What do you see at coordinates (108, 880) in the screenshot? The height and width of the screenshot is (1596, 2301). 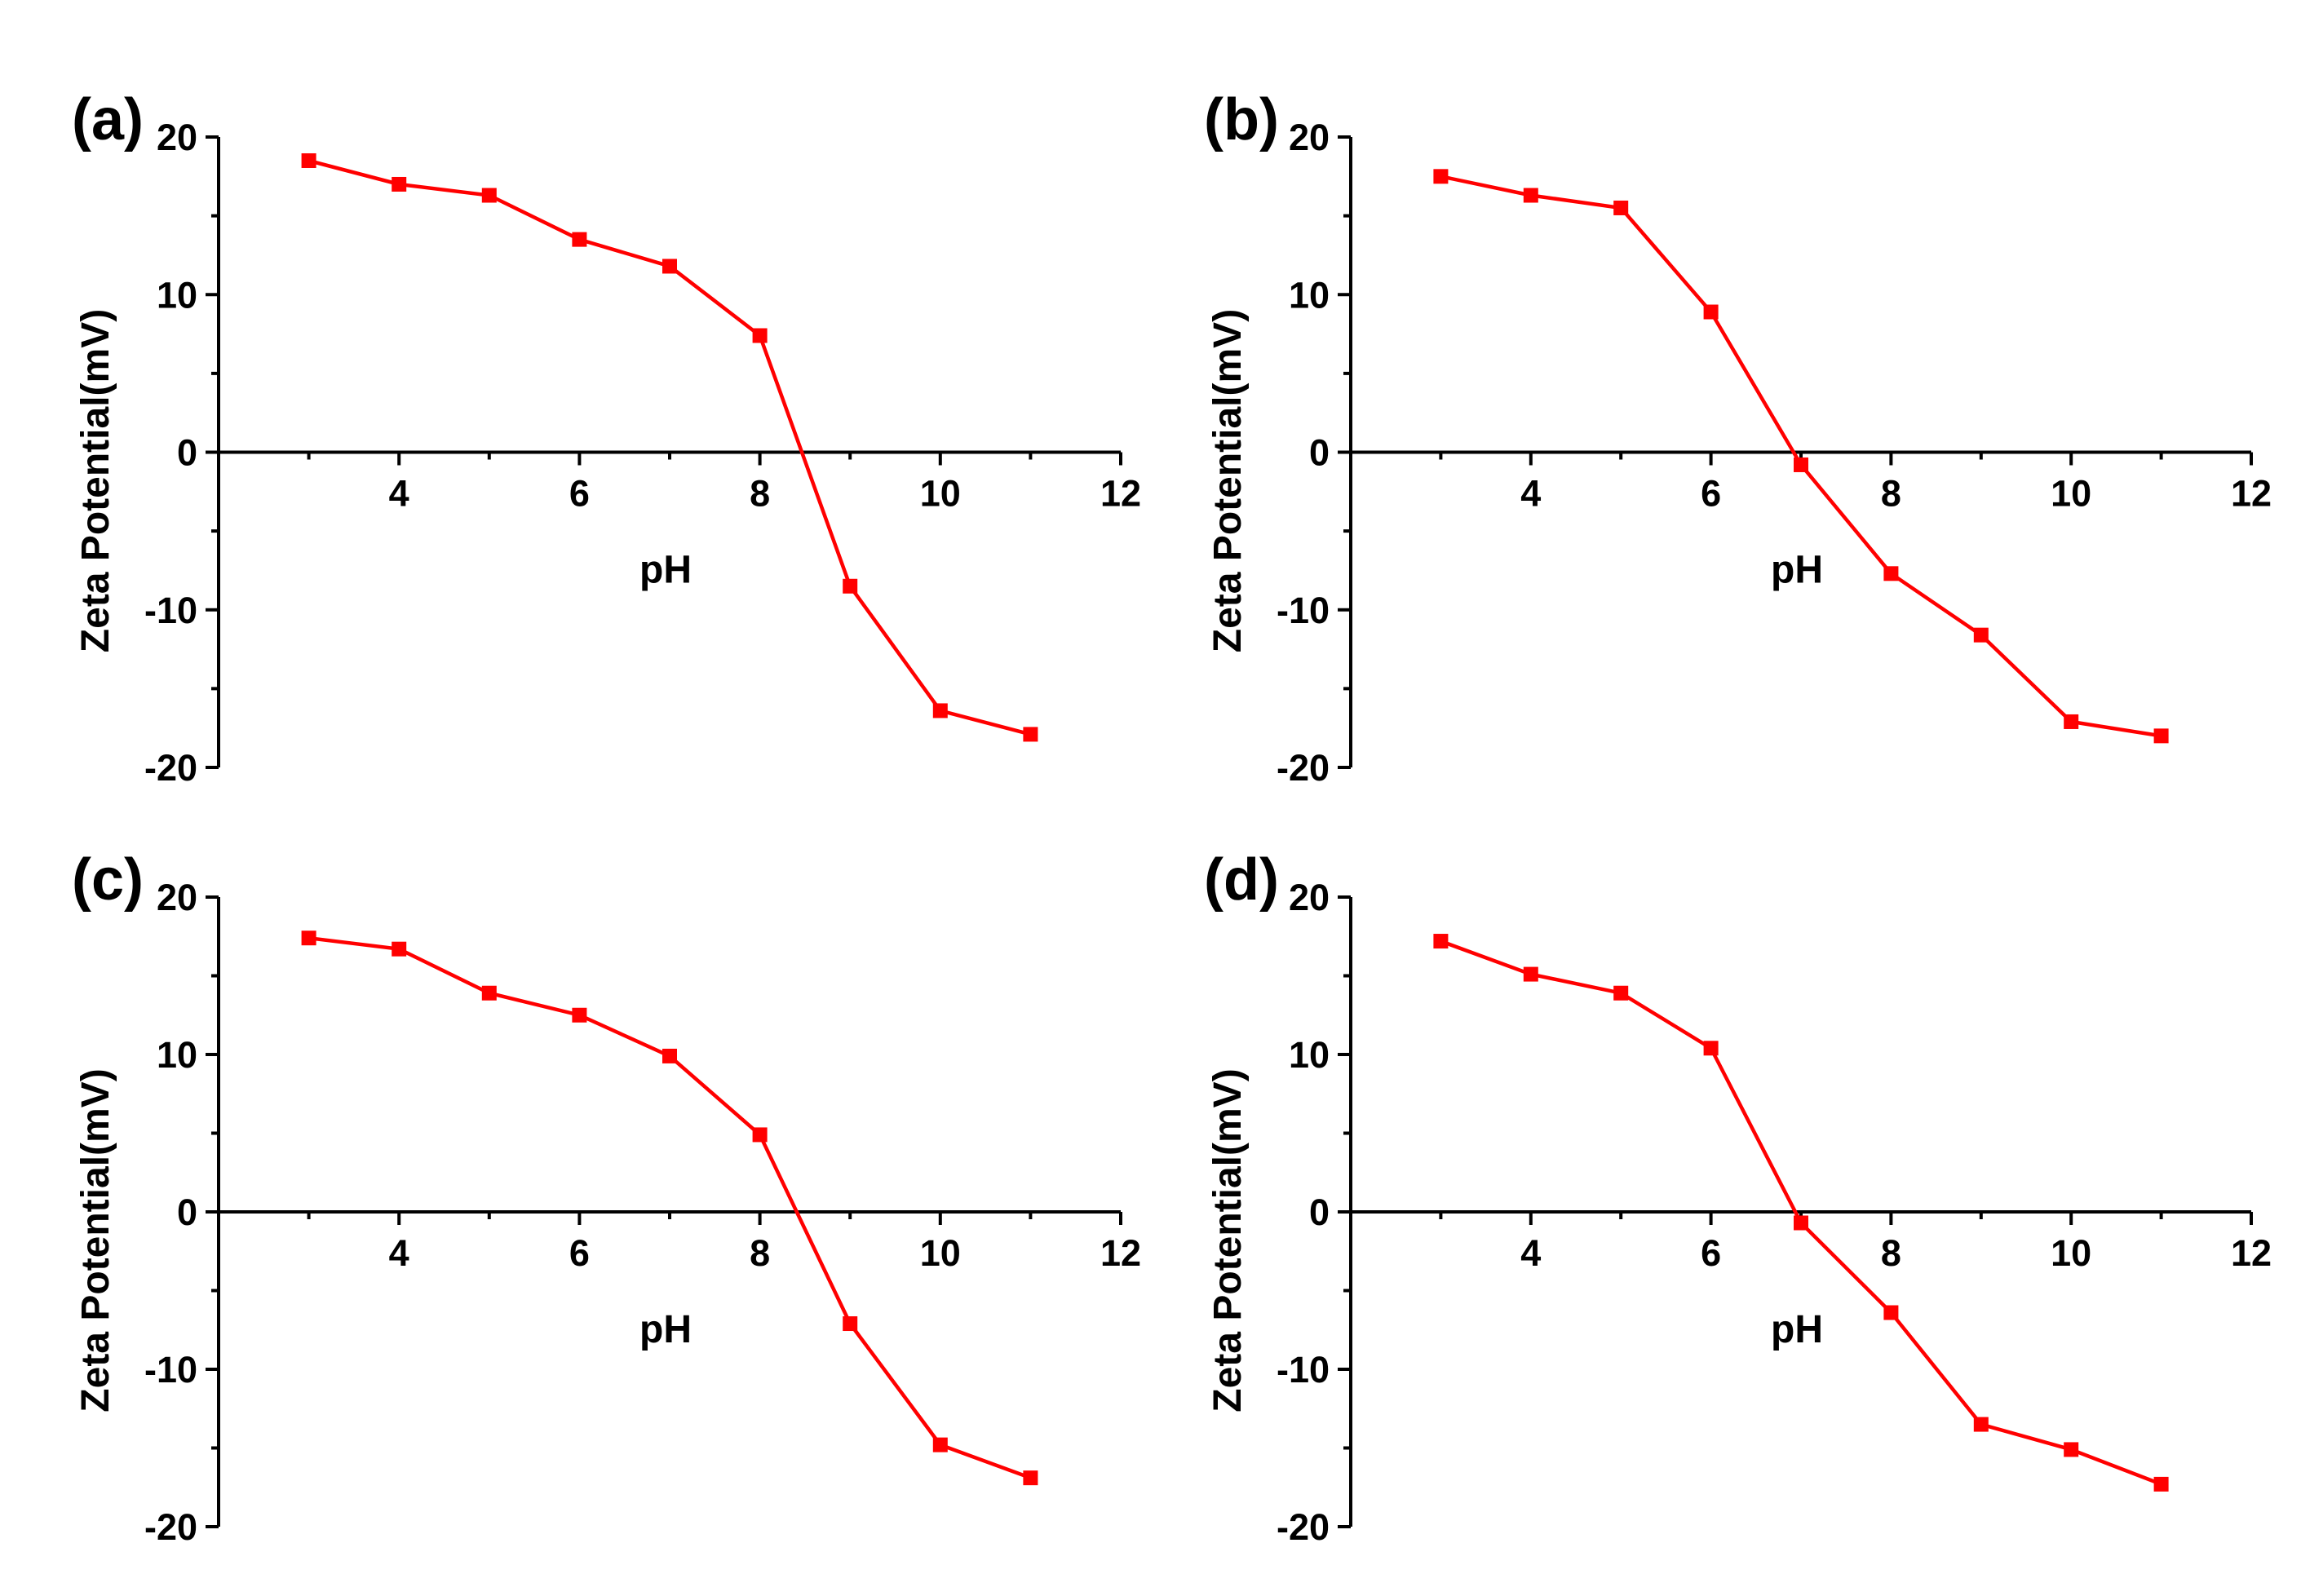 I see `panel-label: (c)` at bounding box center [108, 880].